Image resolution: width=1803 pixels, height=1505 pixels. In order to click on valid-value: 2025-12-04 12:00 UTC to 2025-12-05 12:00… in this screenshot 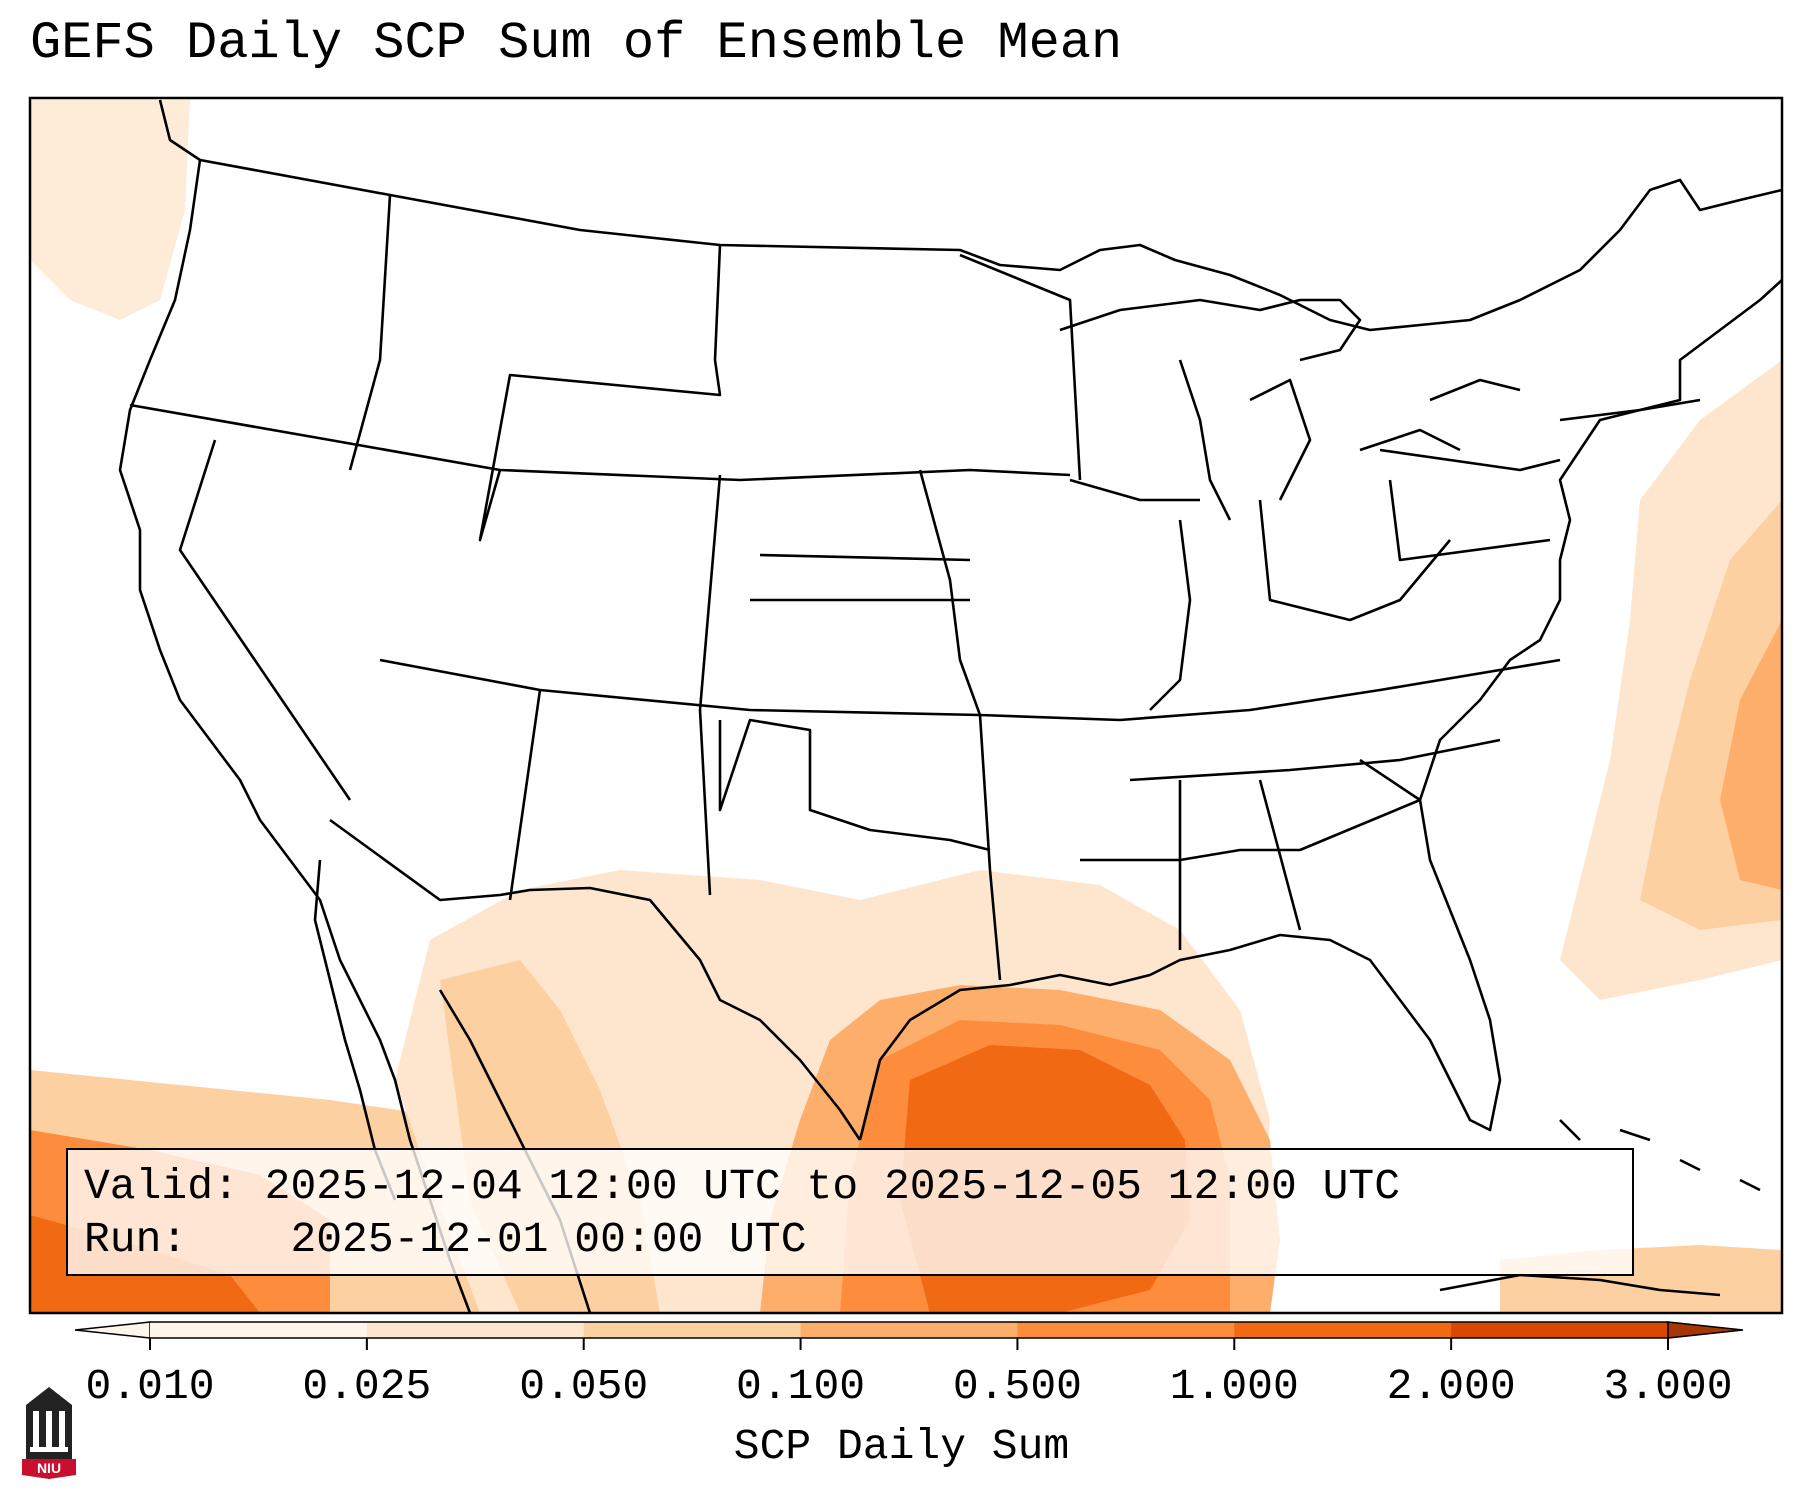, I will do `click(832, 1186)`.